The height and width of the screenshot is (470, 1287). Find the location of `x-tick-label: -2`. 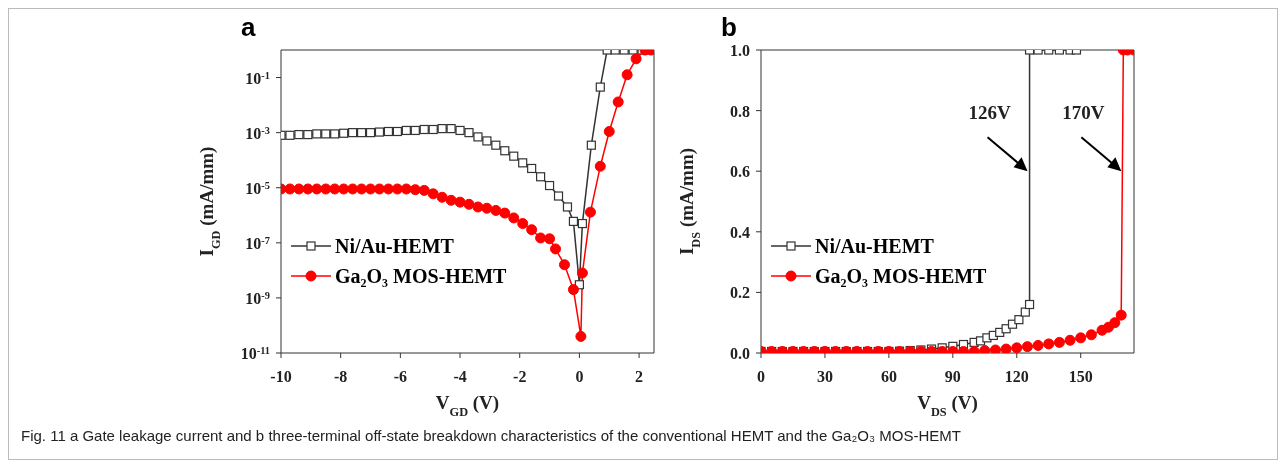

x-tick-label: -2 is located at coordinates (520, 376).